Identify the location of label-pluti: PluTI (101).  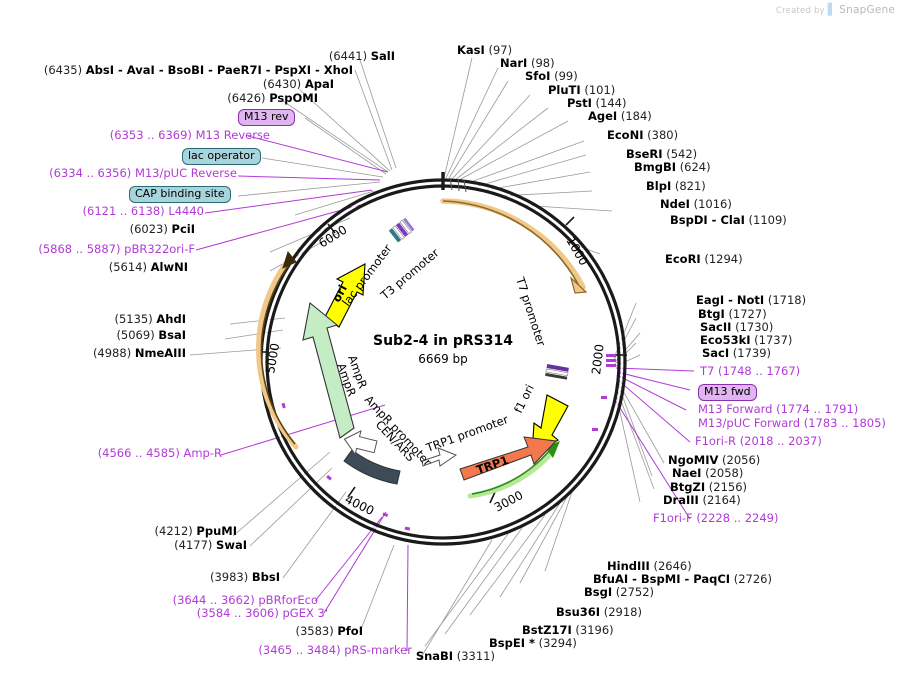
(581, 90).